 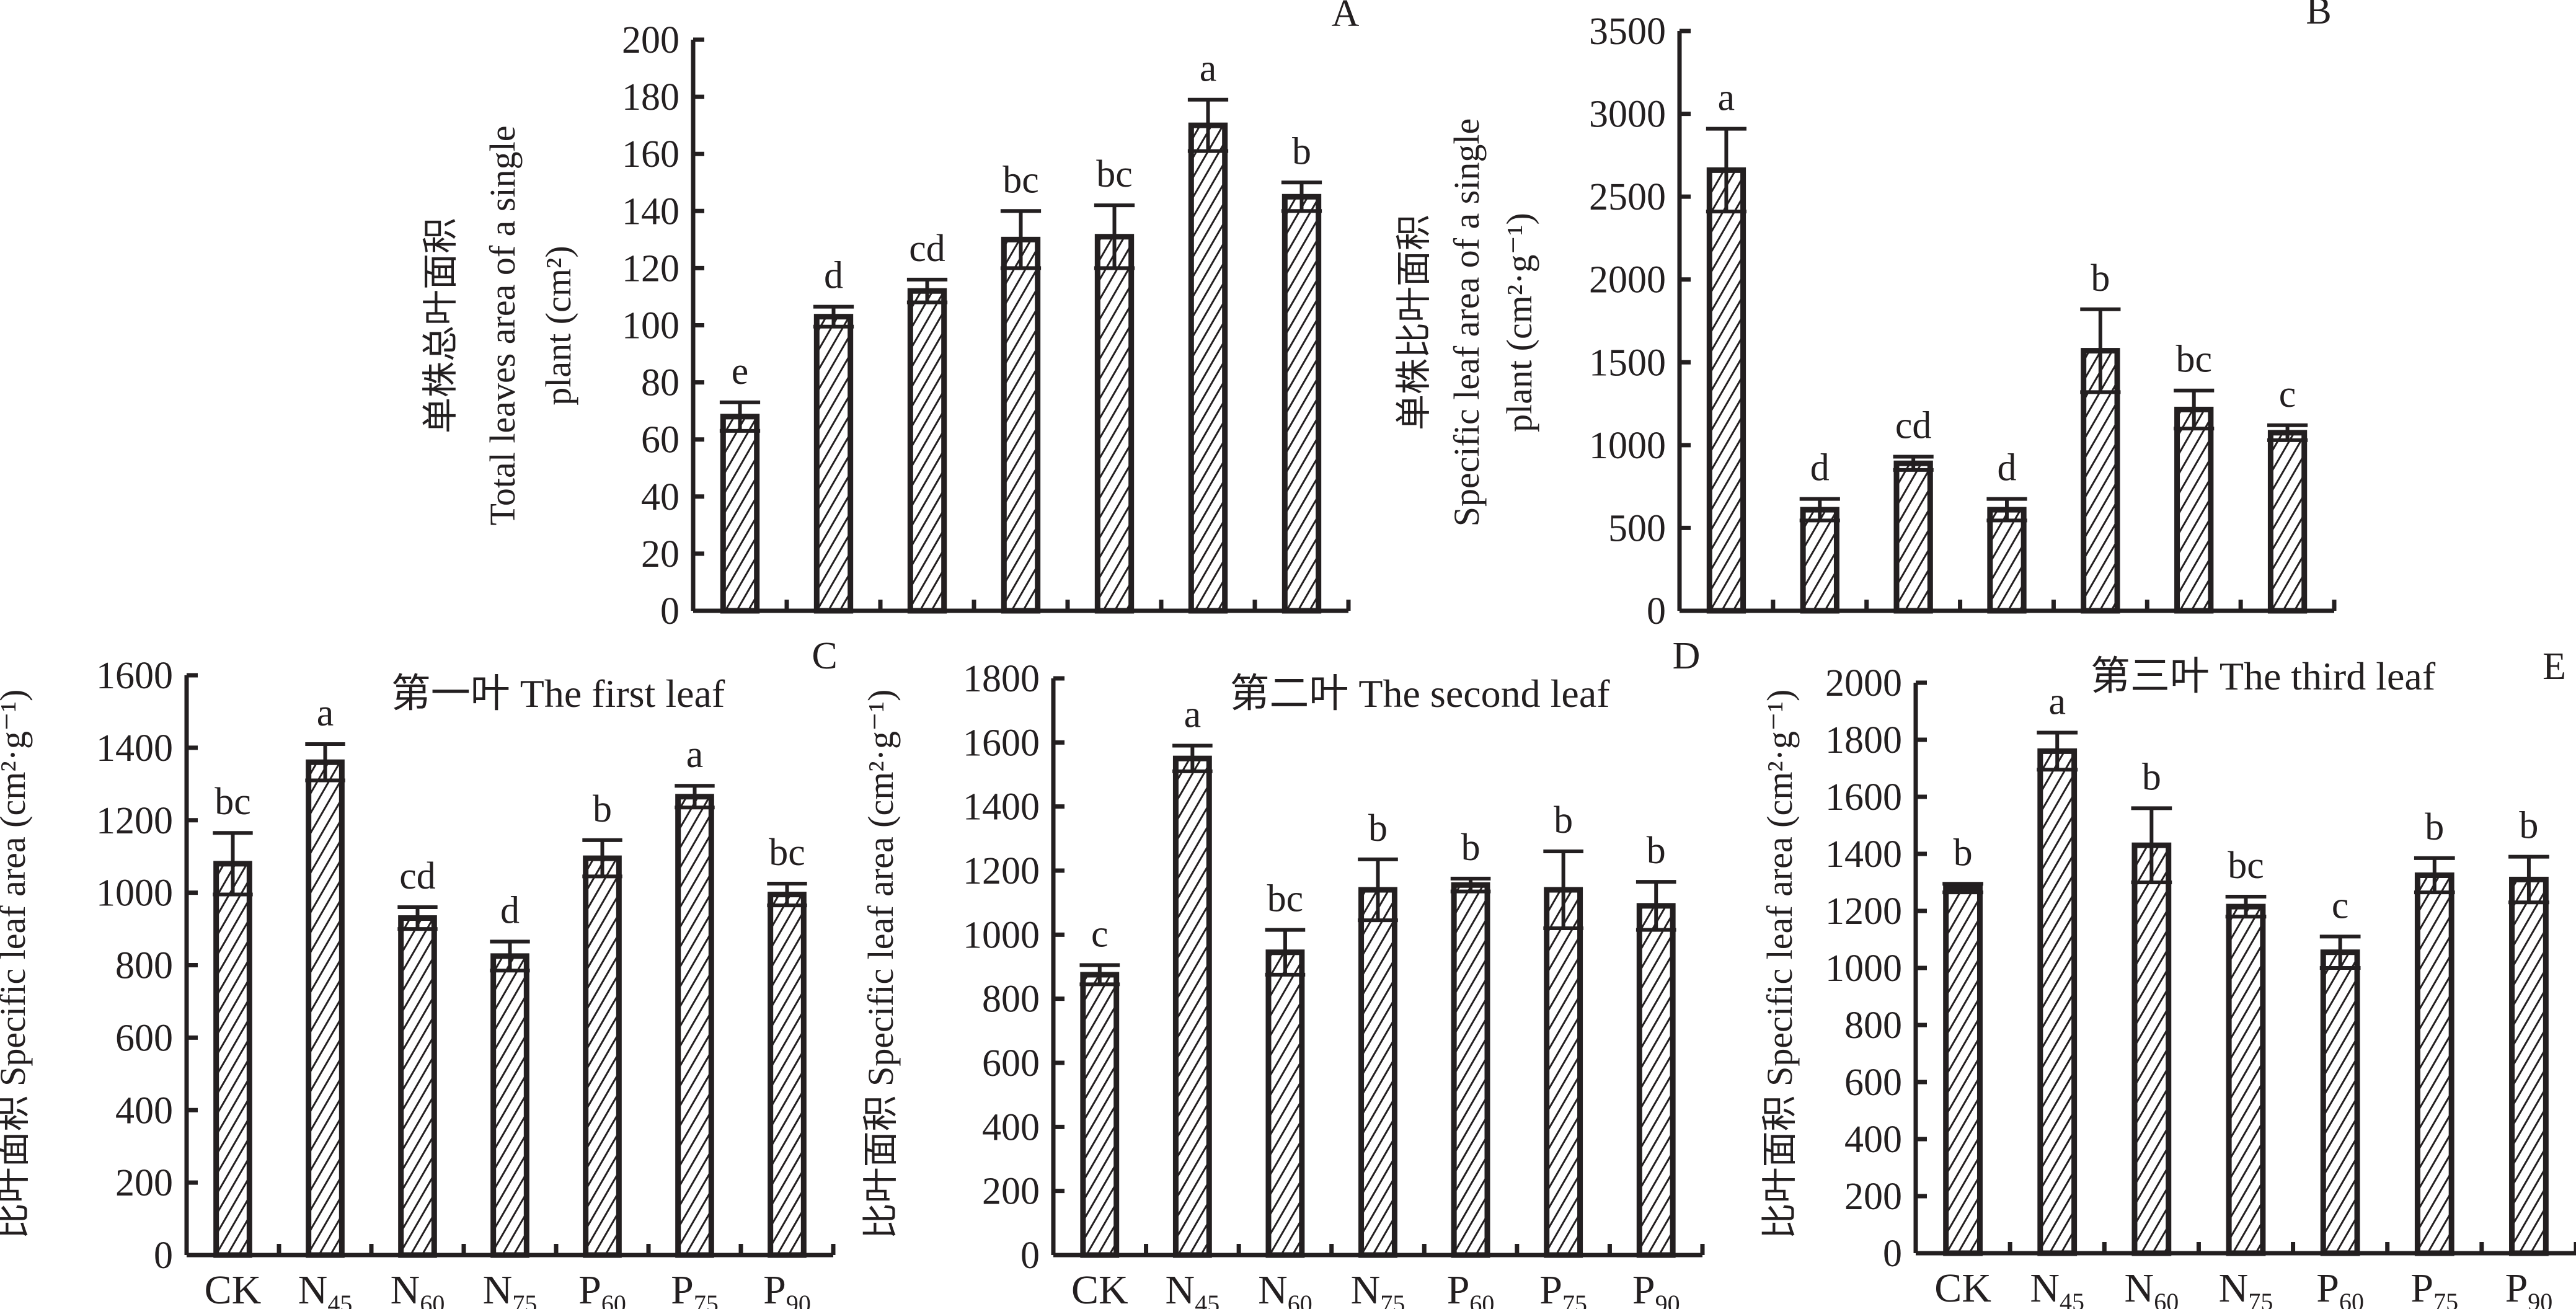 What do you see at coordinates (650, 326) in the screenshot?
I see `y-tick-label: 100` at bounding box center [650, 326].